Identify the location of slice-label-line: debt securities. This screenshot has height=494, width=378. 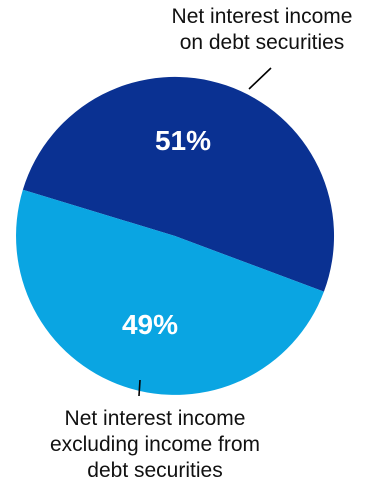
(155, 470).